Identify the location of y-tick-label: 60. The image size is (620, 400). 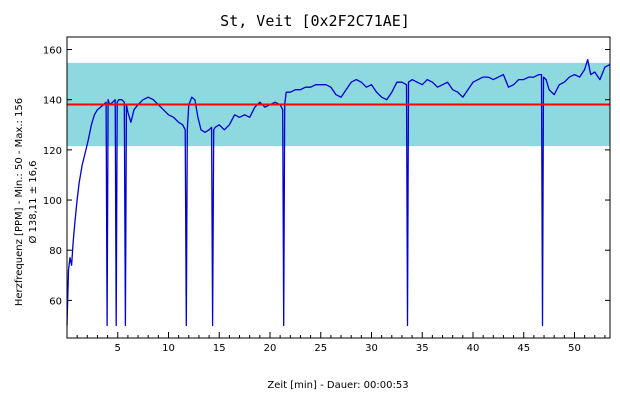
(55, 301).